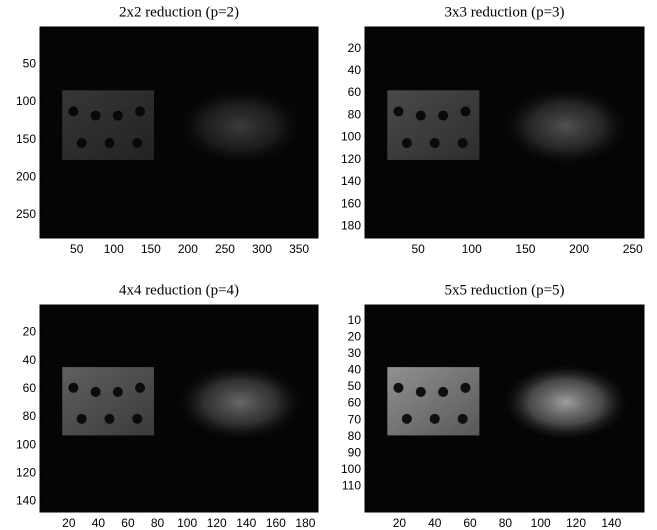 The height and width of the screenshot is (530, 657). What do you see at coordinates (305, 523) in the screenshot?
I see `x-tick-label: 180` at bounding box center [305, 523].